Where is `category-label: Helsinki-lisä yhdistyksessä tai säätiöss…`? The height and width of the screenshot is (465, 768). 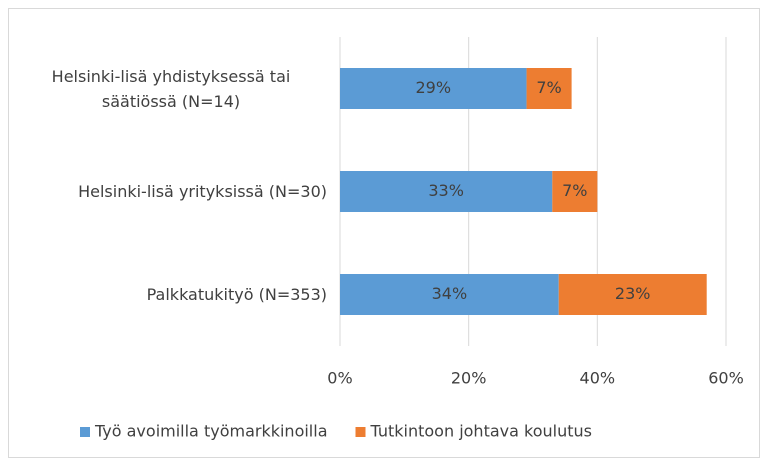 category-label: Helsinki-lisä yhdistyksessä tai säätiöss… is located at coordinates (171, 88).